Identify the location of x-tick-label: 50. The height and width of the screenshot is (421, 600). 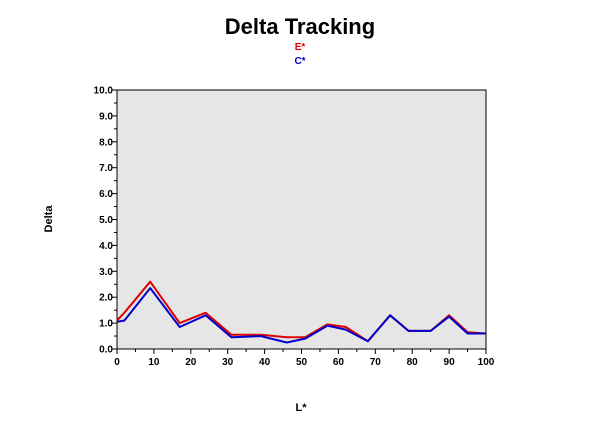
(302, 362).